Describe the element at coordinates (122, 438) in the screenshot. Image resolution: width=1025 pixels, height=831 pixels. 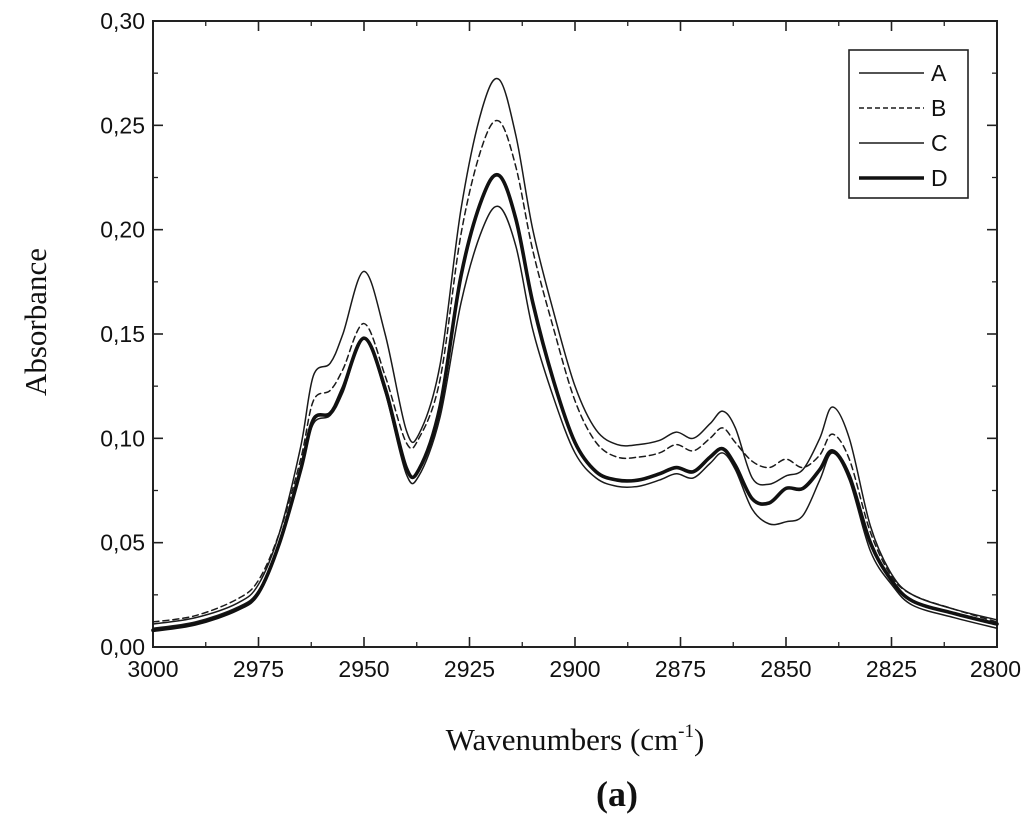
I see `y-tick-label: 0,10` at that location.